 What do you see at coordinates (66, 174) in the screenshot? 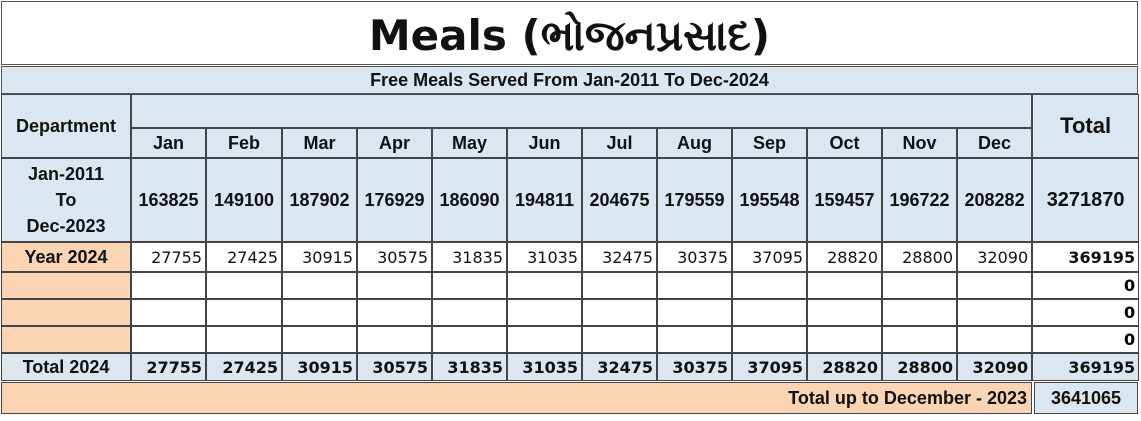
I see `cumulative-label-line: Jan-2011` at bounding box center [66, 174].